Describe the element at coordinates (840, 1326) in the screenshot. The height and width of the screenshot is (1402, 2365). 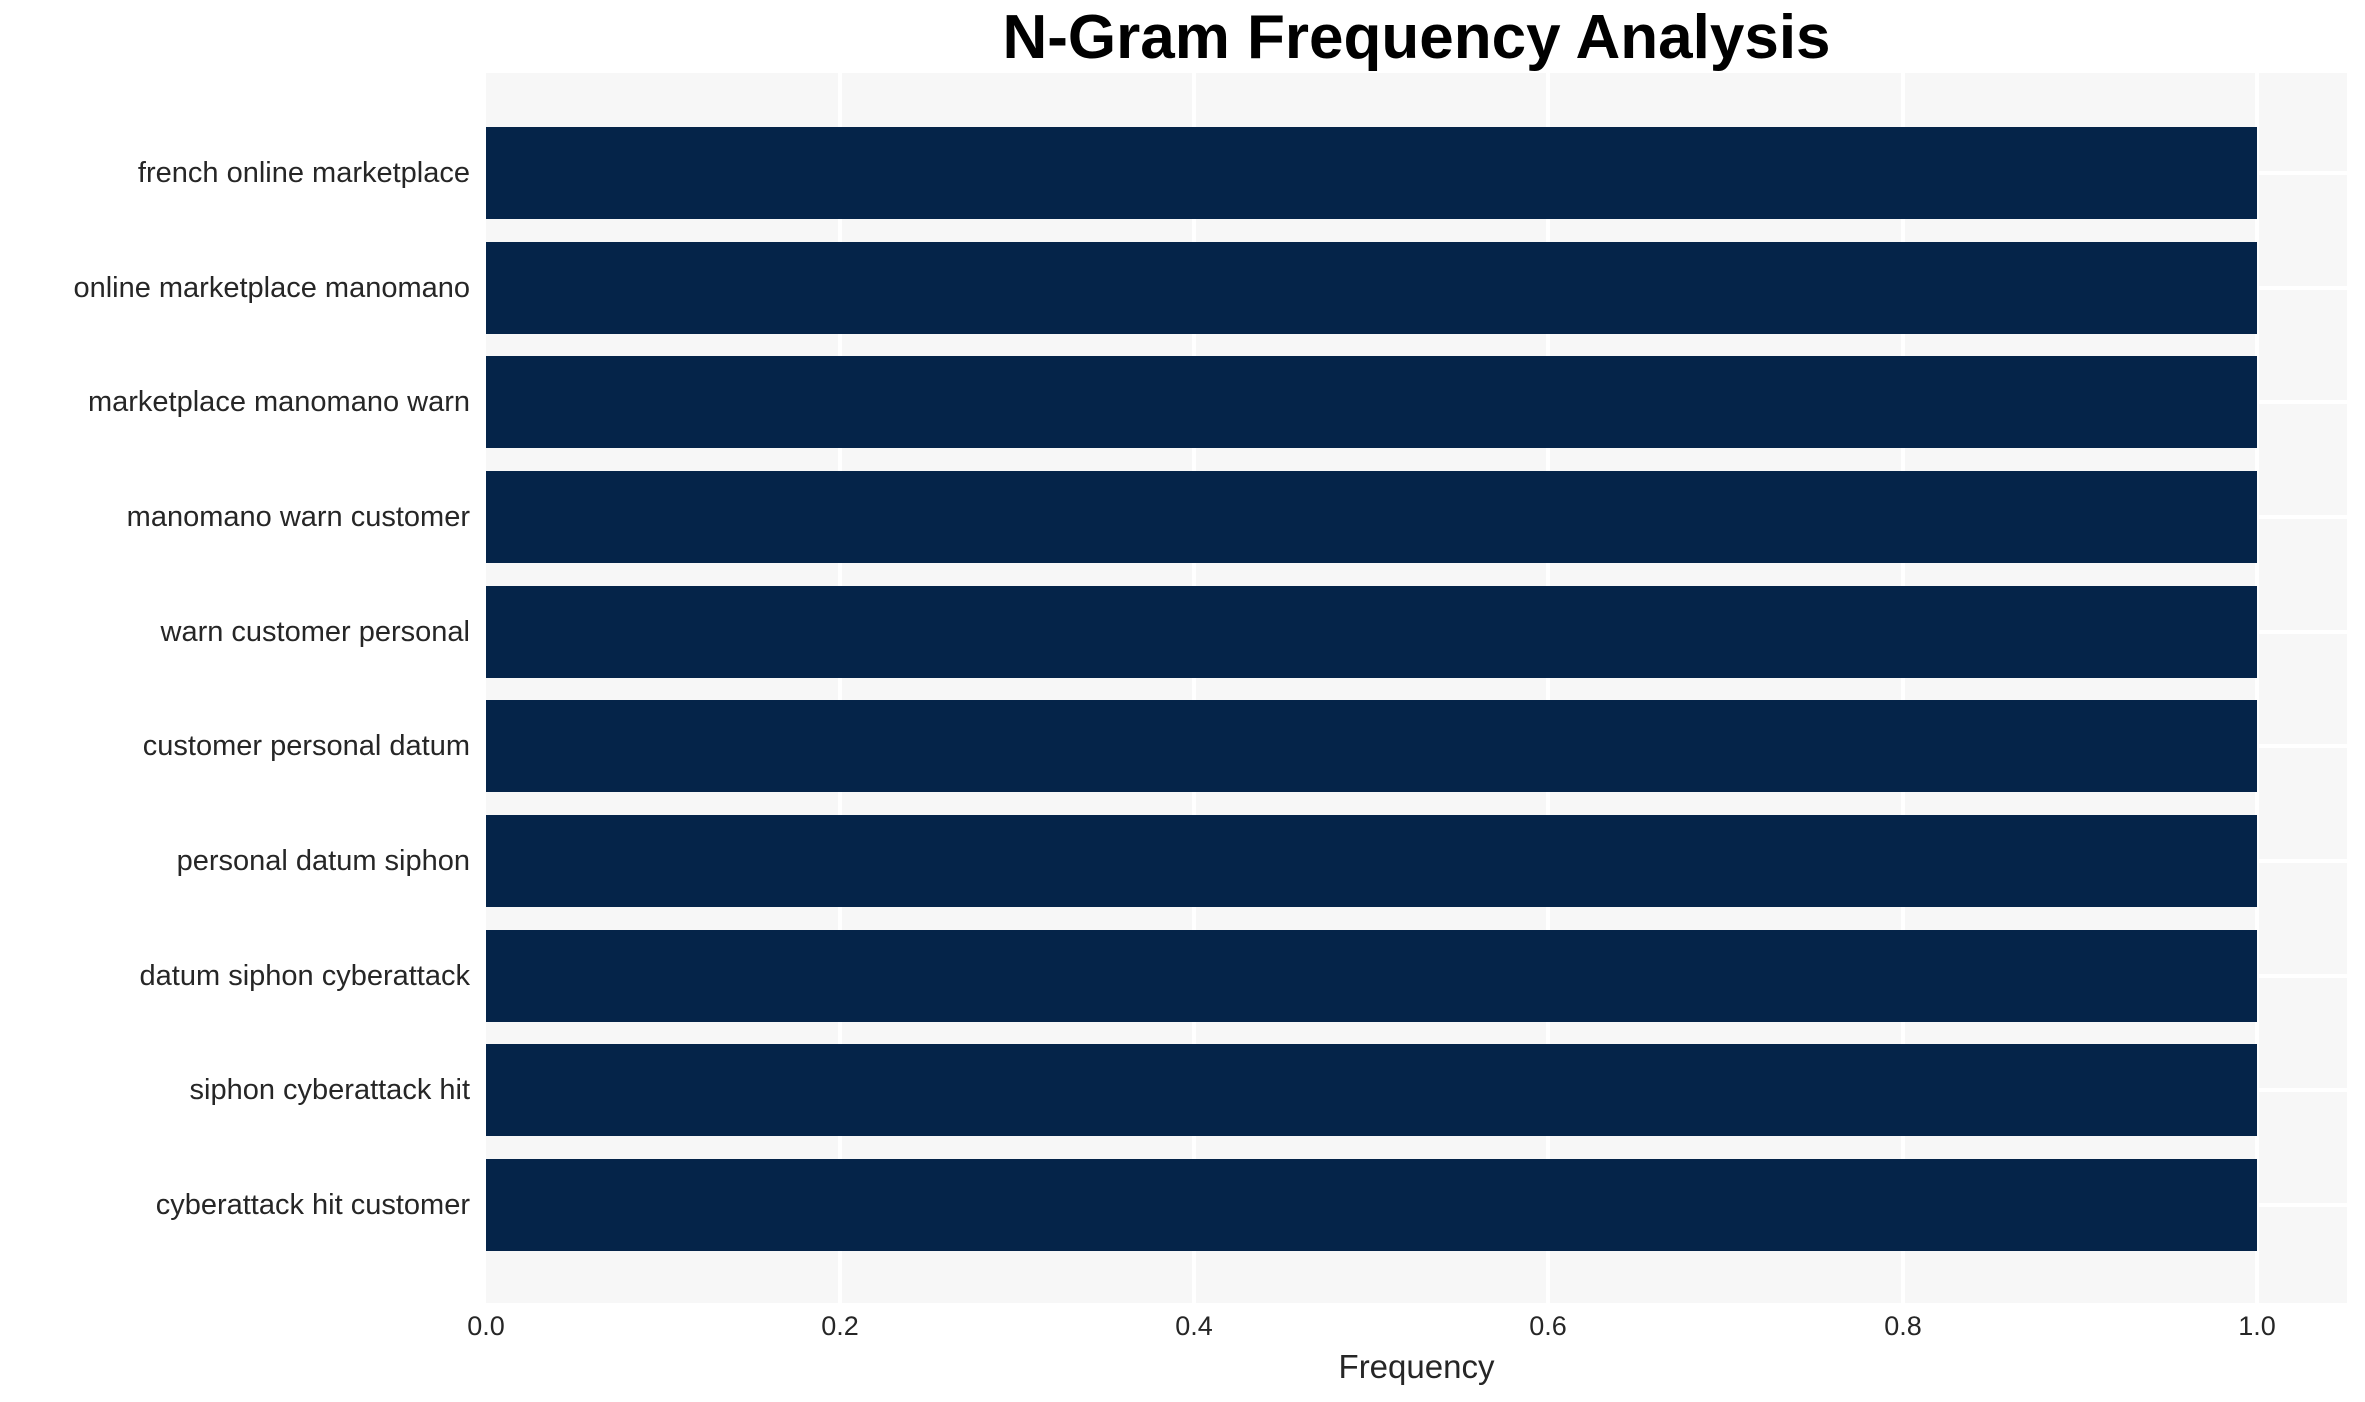
I see `x-tick-label: 0.2` at that location.